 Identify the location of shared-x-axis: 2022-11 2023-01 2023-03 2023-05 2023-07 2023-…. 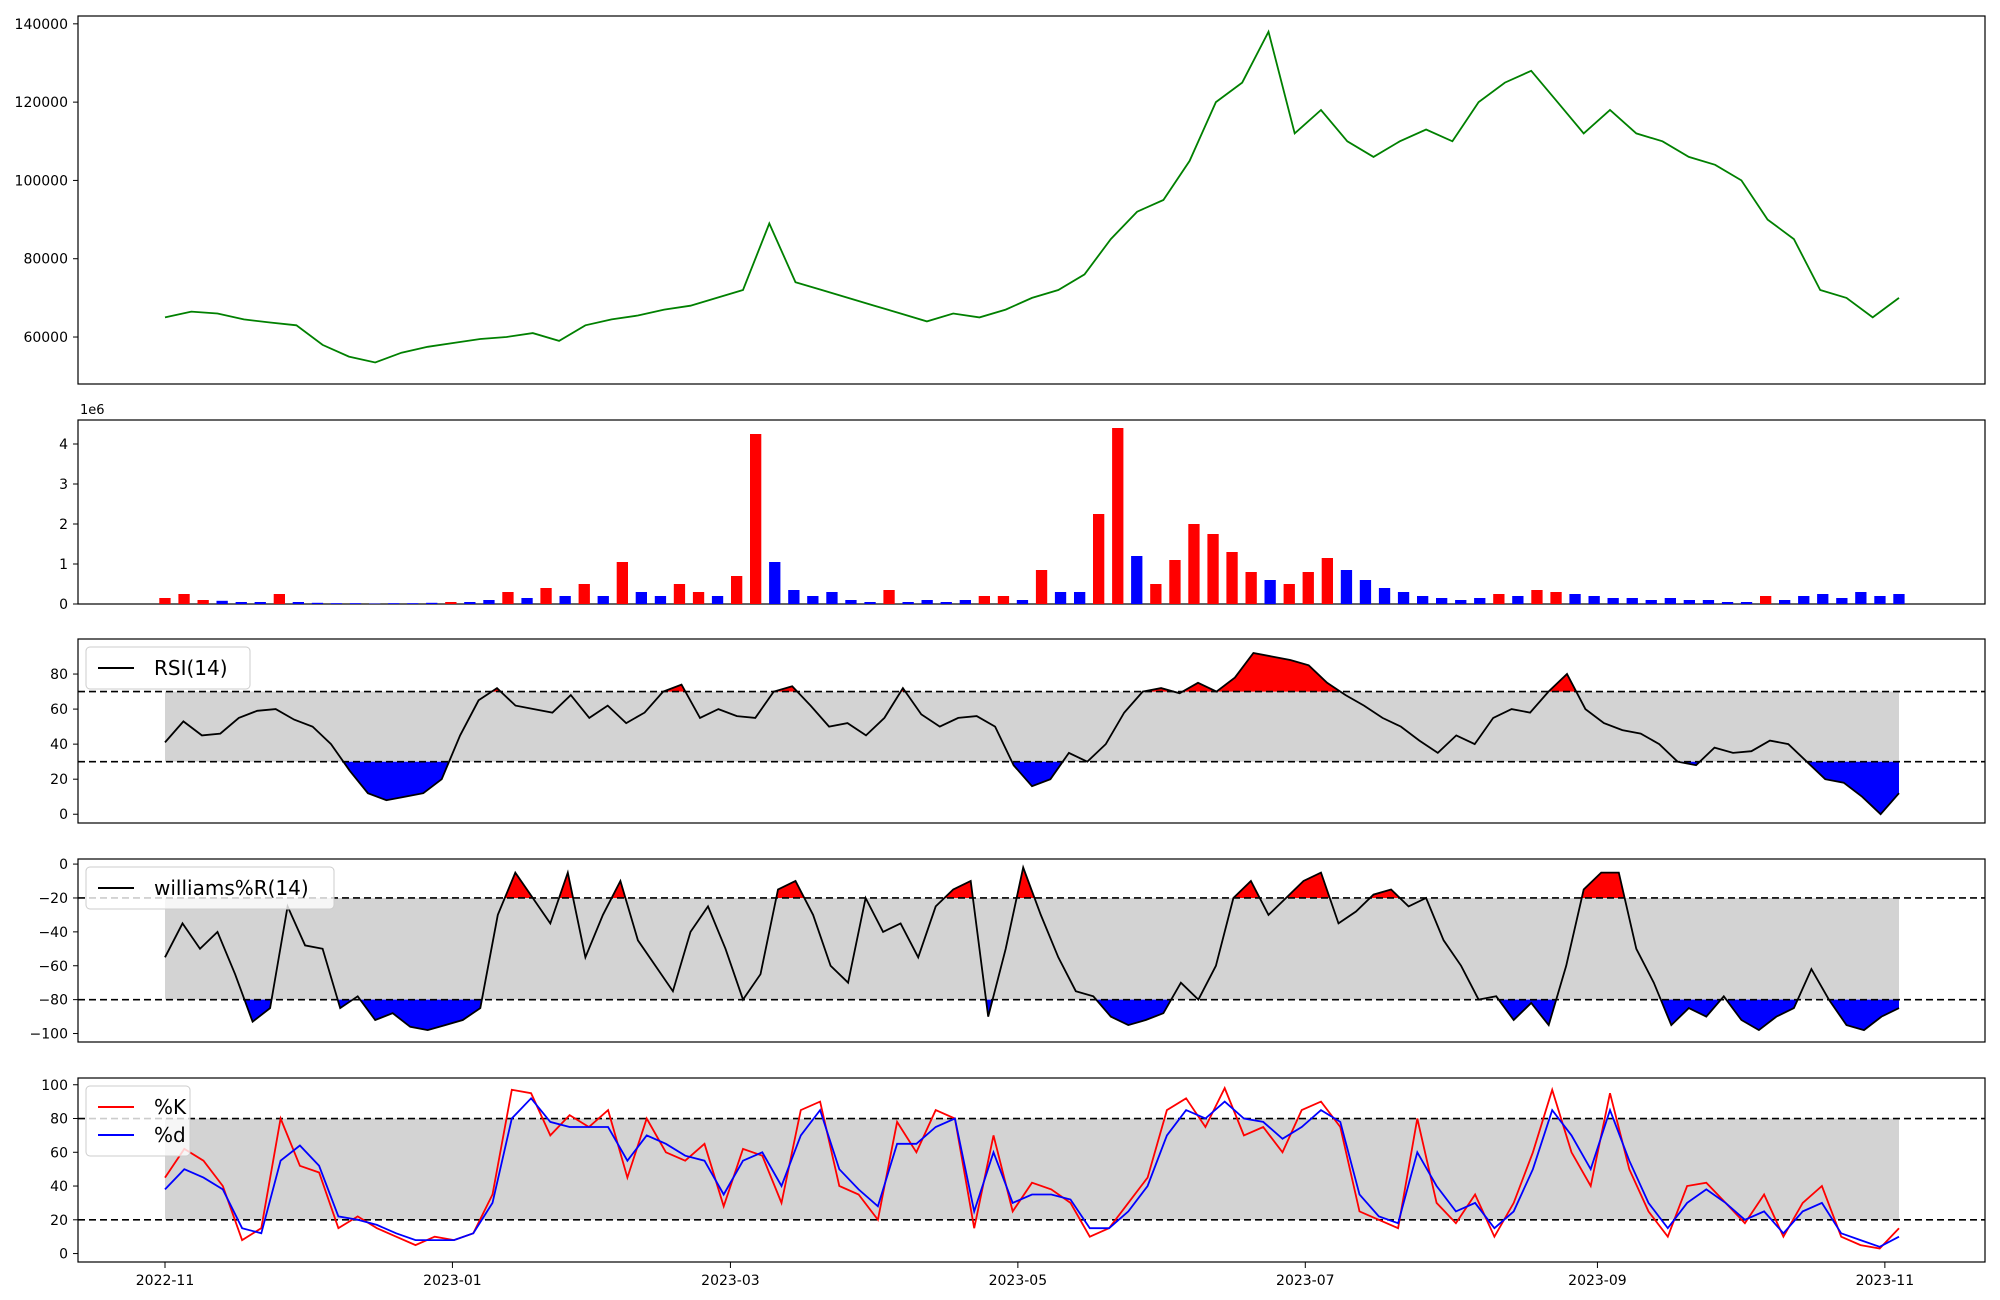
(1025, 1275).